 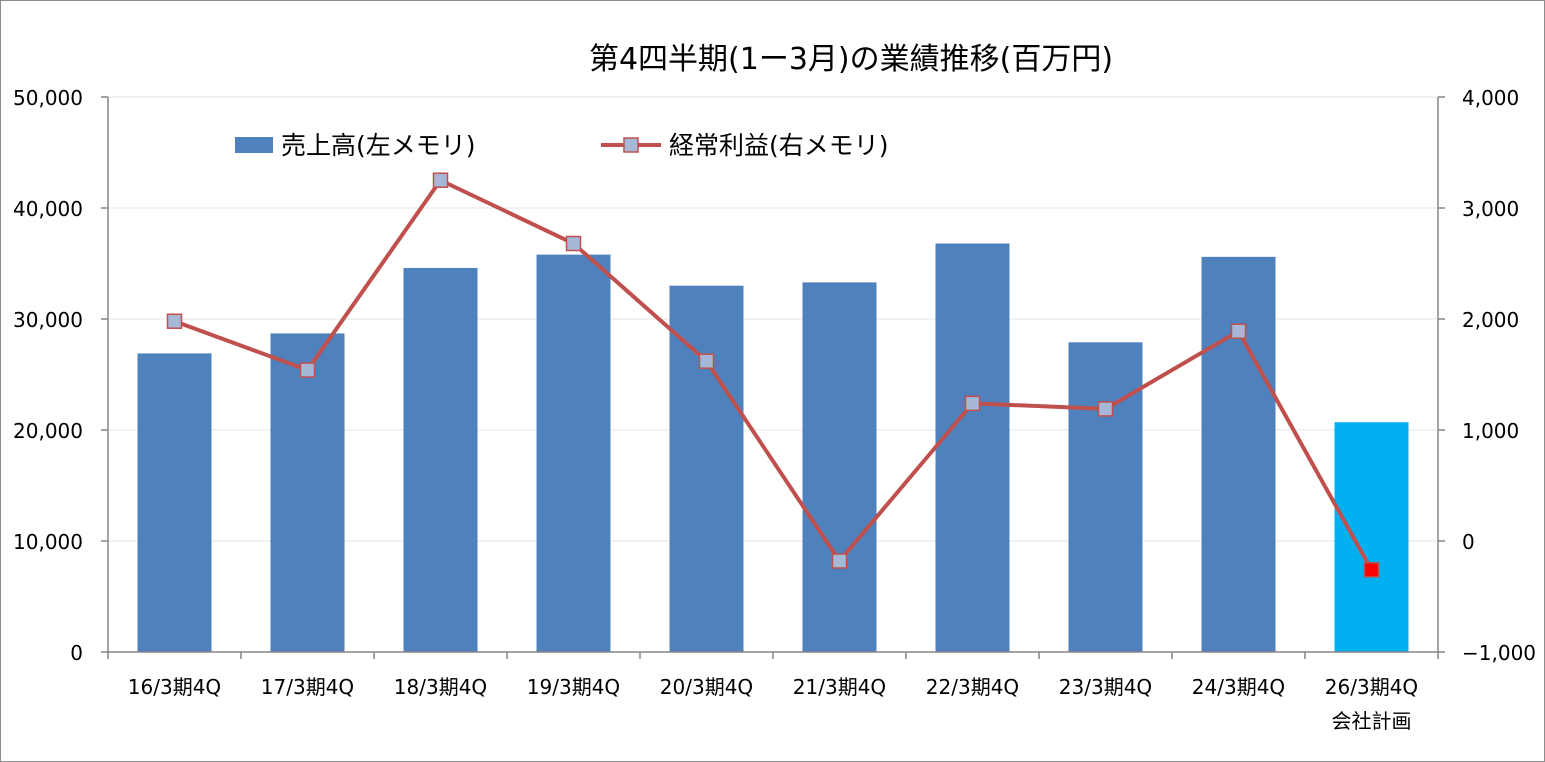 I want to click on legend-label-sales: 売上高(左メモリ), so click(x=378, y=145).